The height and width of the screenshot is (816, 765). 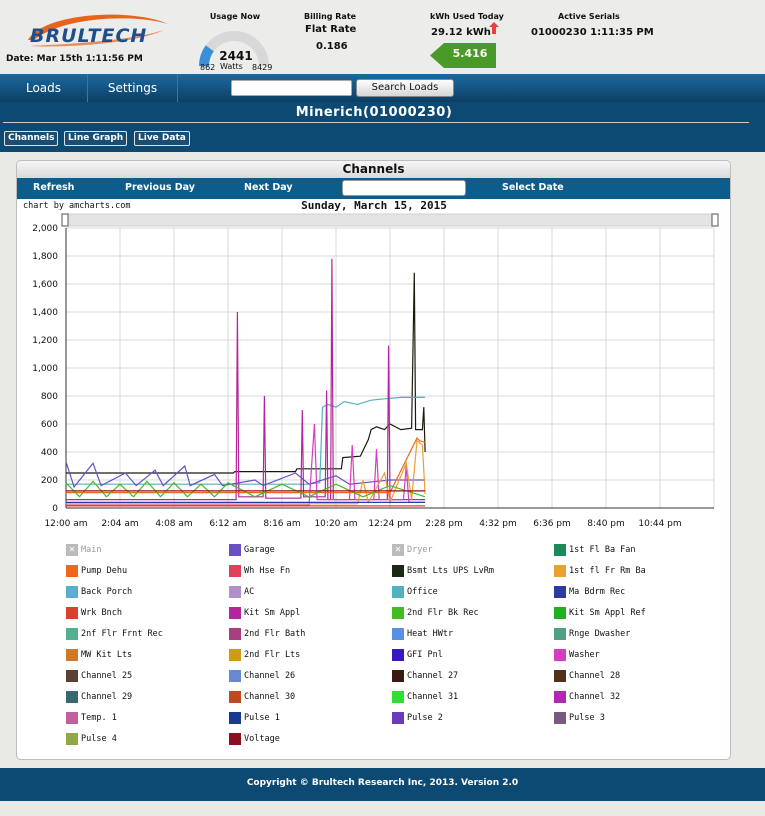 What do you see at coordinates (162, 138) in the screenshot?
I see `tab-live-data: Live Data` at bounding box center [162, 138].